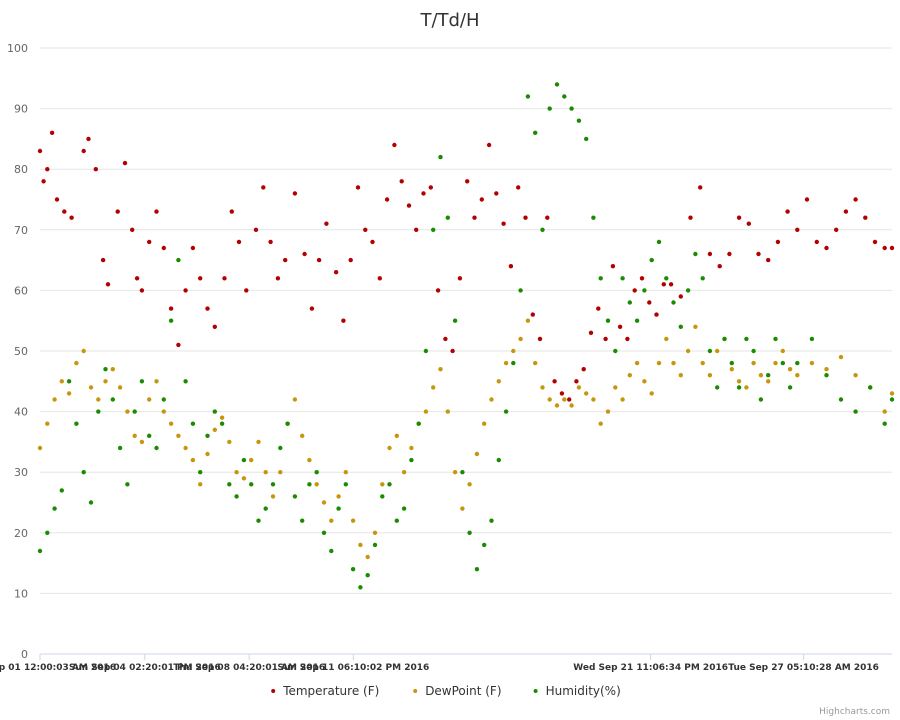  Describe the element at coordinates (854, 712) in the screenshot. I see `credits-label: Highcharts.com` at that location.